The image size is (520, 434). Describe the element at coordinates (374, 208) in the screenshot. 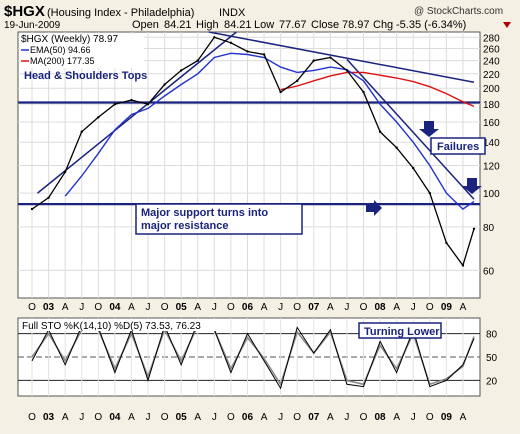

I see `support-arrow-icon` at that location.